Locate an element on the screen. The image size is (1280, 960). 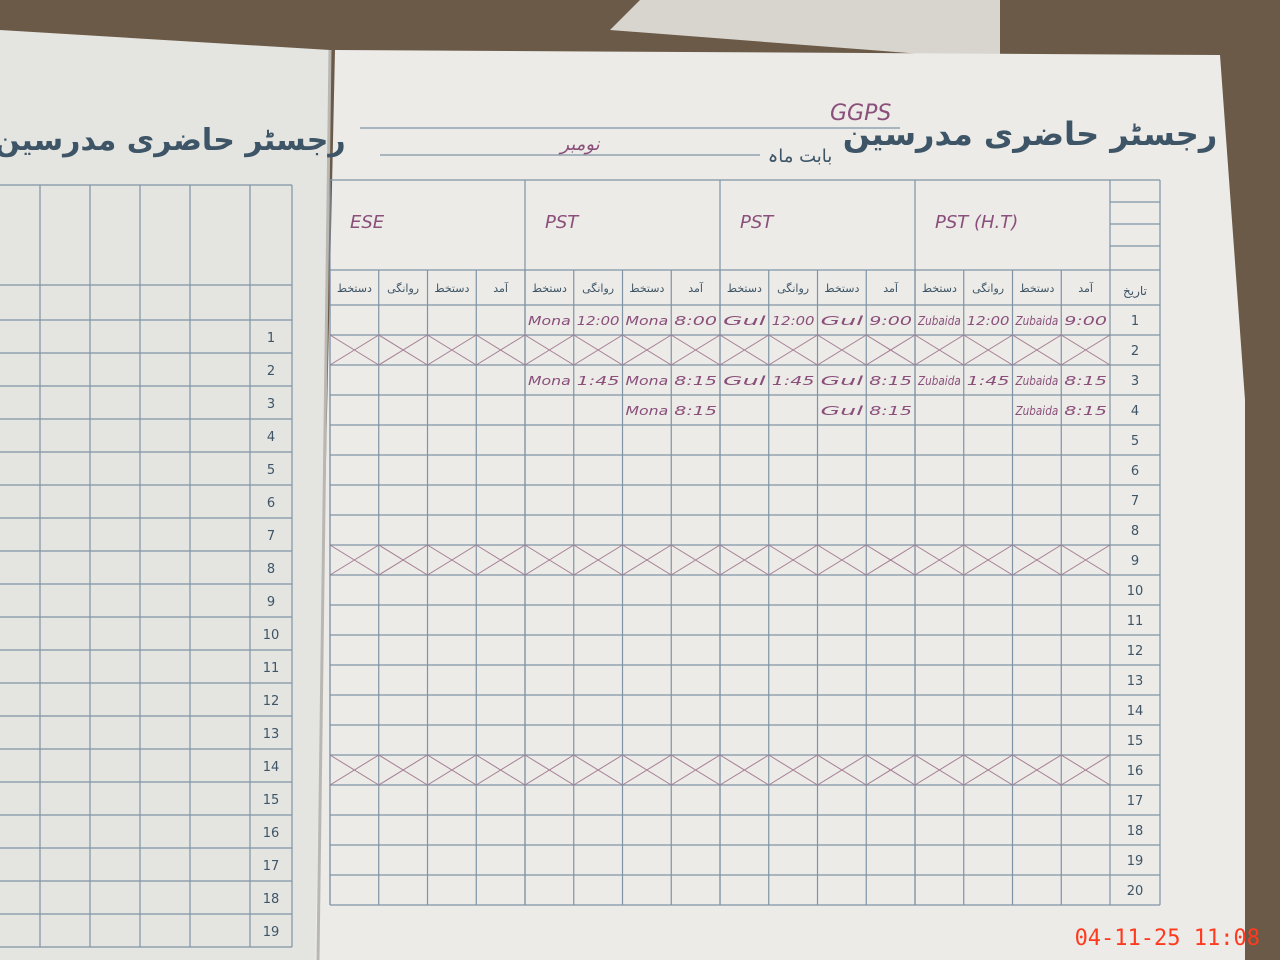
date-number: 2 is located at coordinates (1135, 351).